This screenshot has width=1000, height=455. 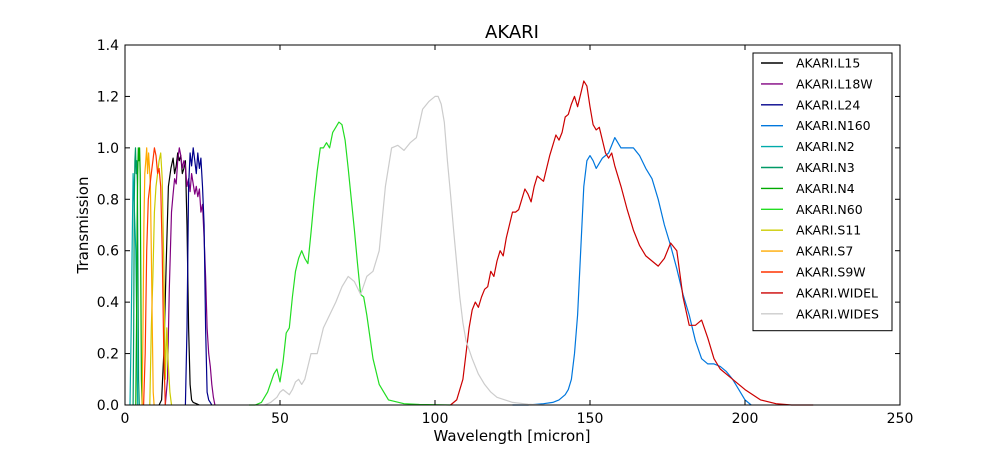 I want to click on x-axis-label: Wavelength [micron], so click(x=511, y=436).